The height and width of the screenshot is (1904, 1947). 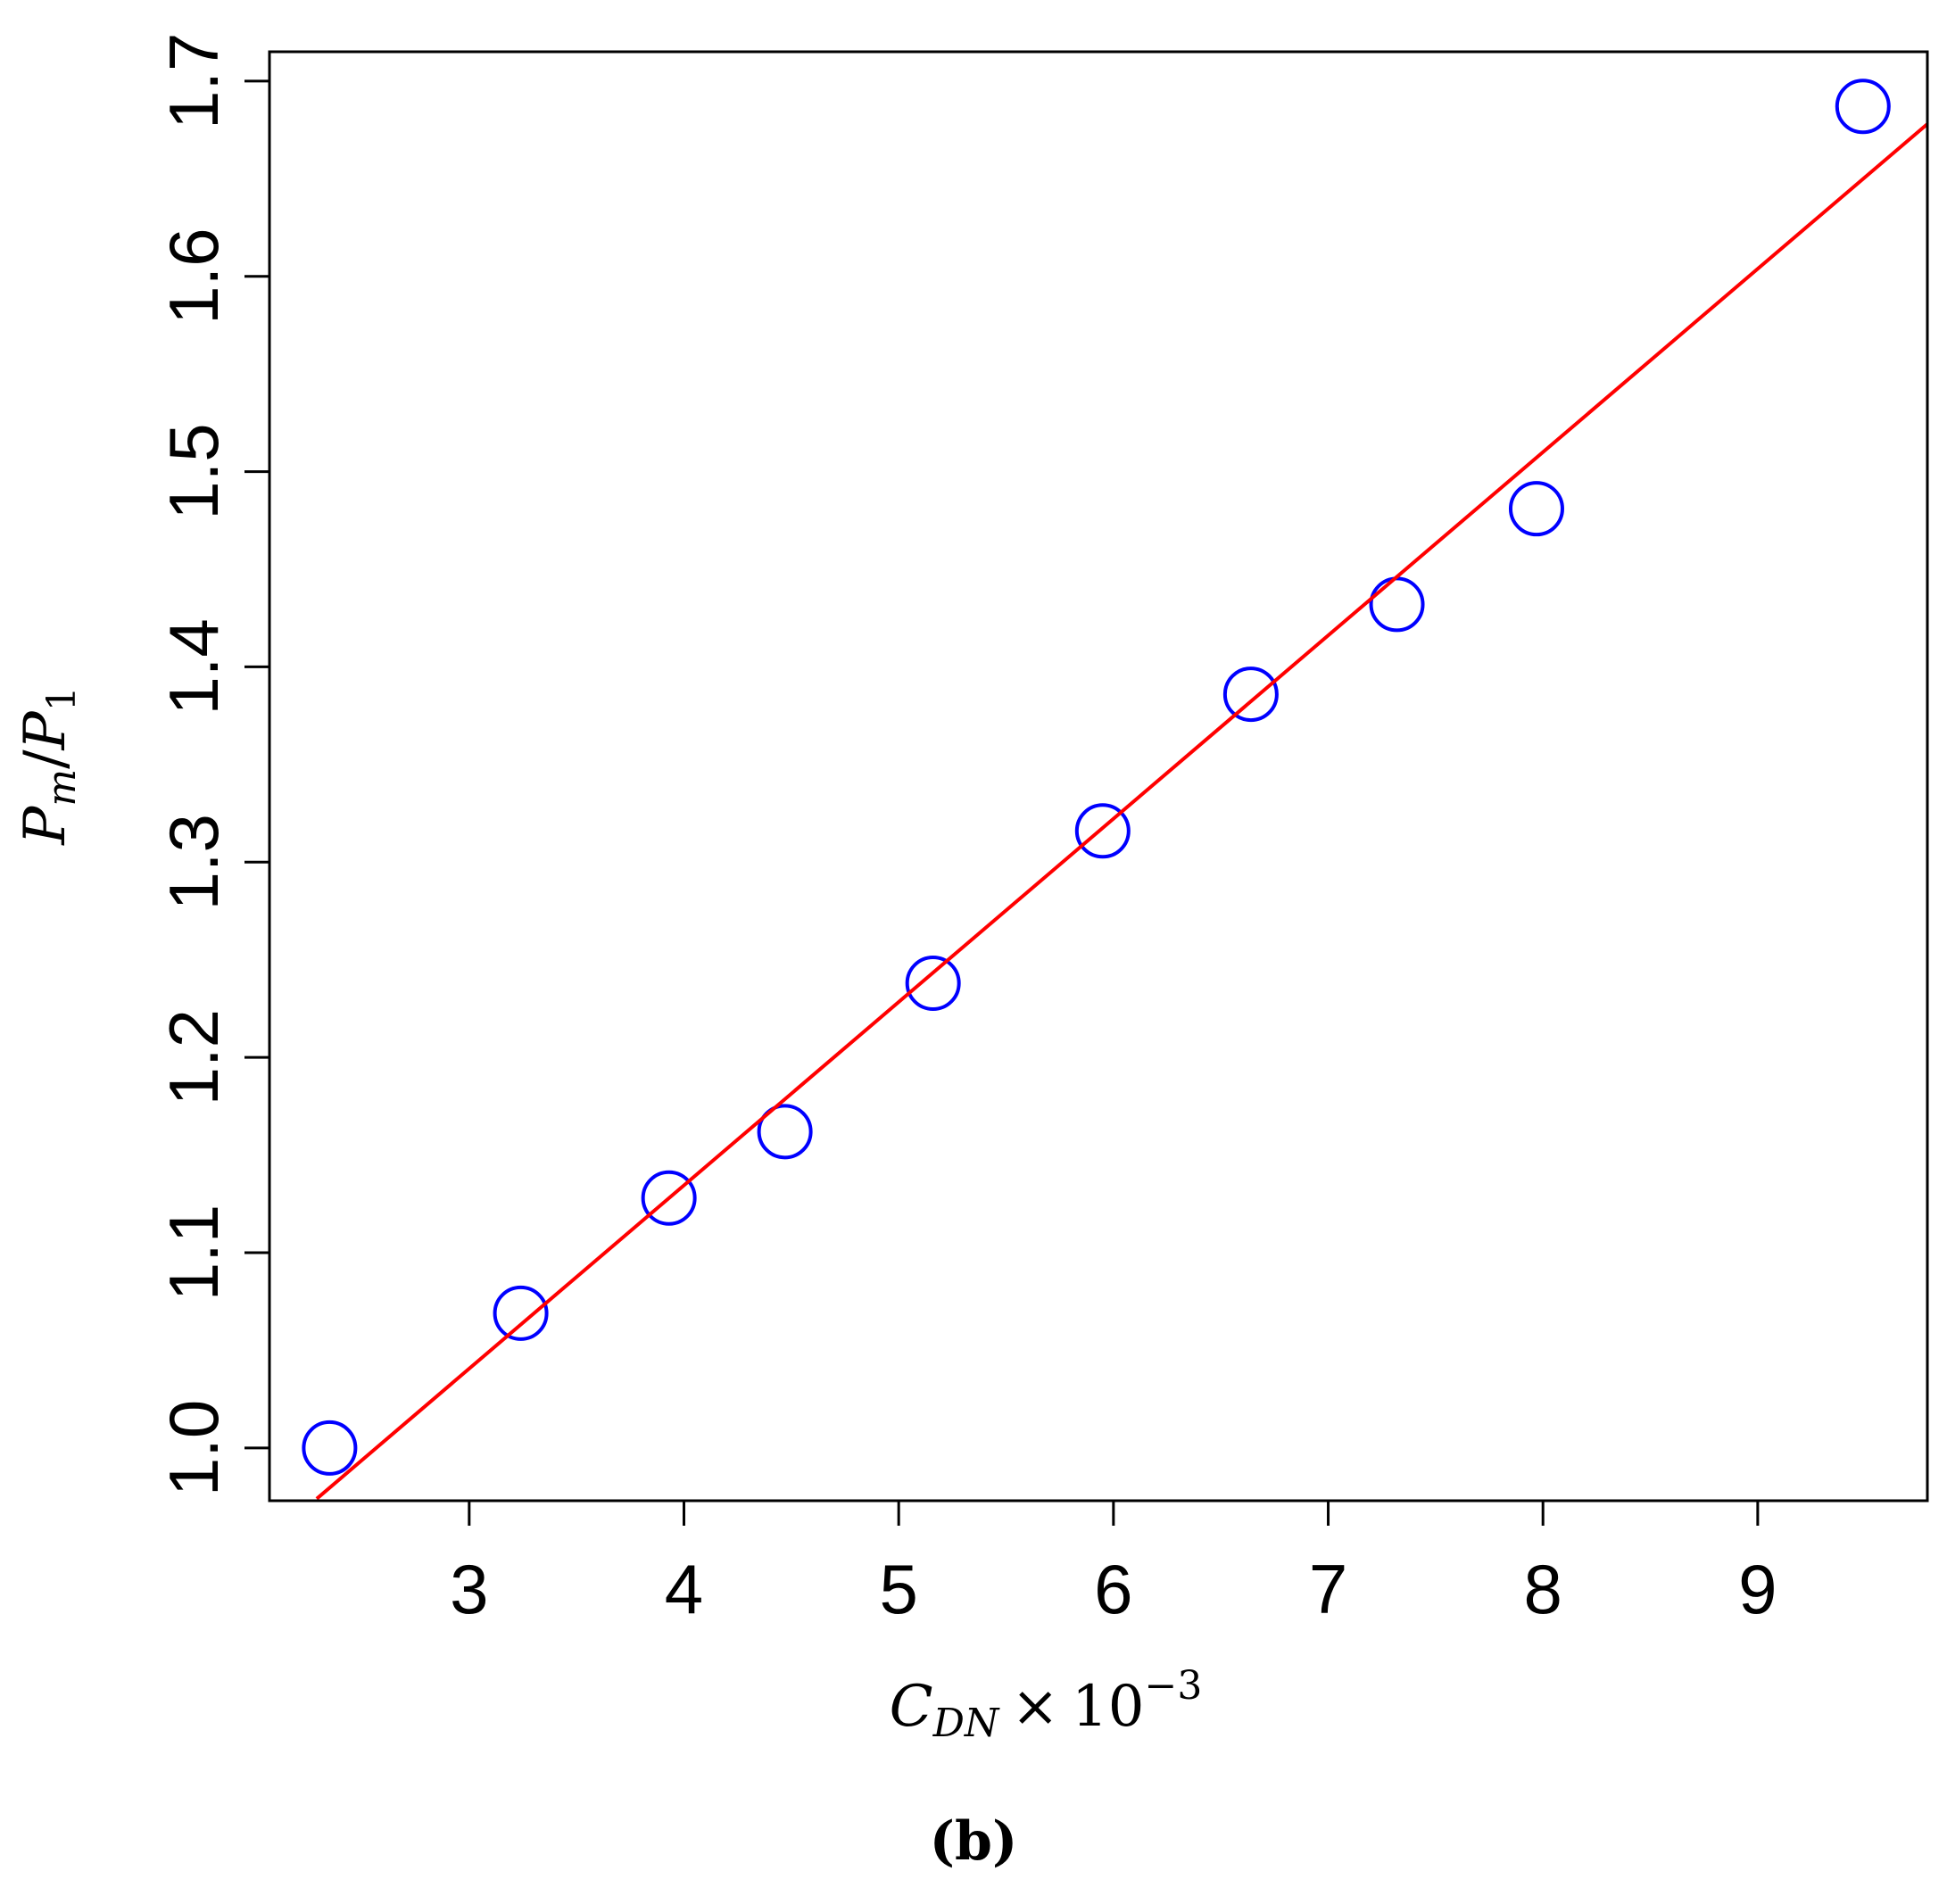 What do you see at coordinates (966, 1723) in the screenshot?
I see `x-label-subscript: DN` at bounding box center [966, 1723].